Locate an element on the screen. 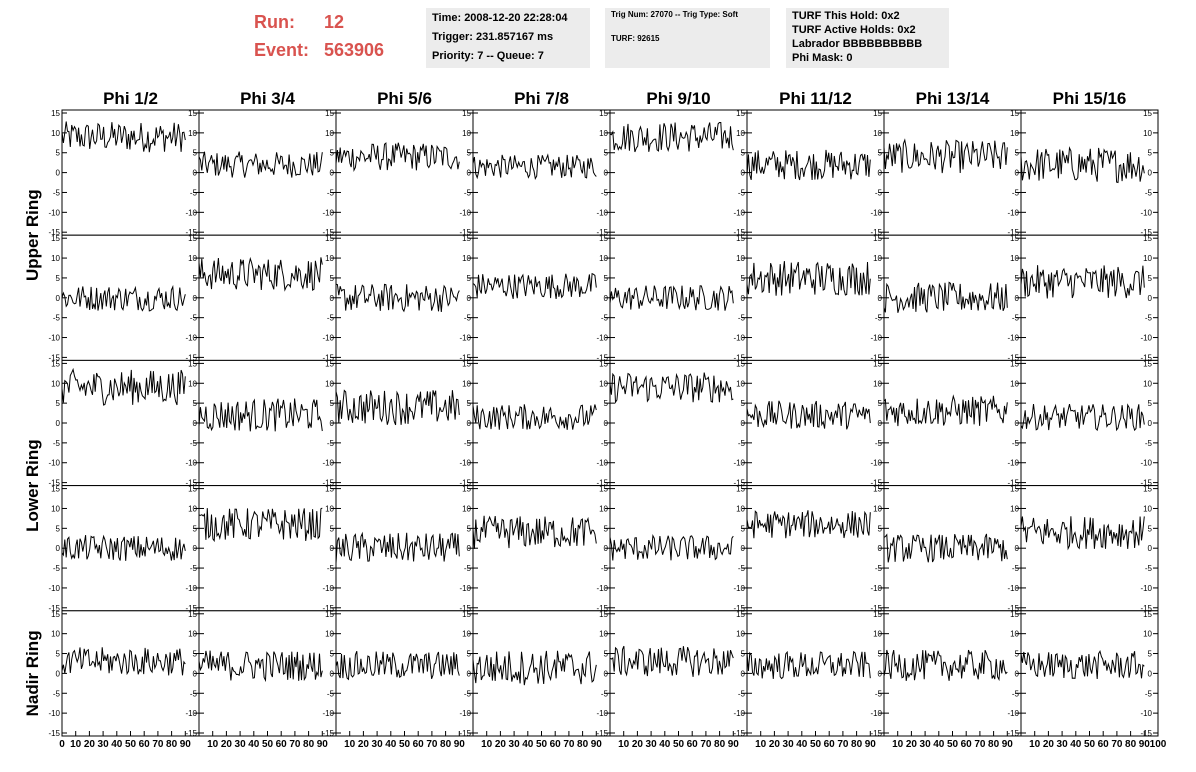  ring-label: Lower Ring is located at coordinates (32, 485).